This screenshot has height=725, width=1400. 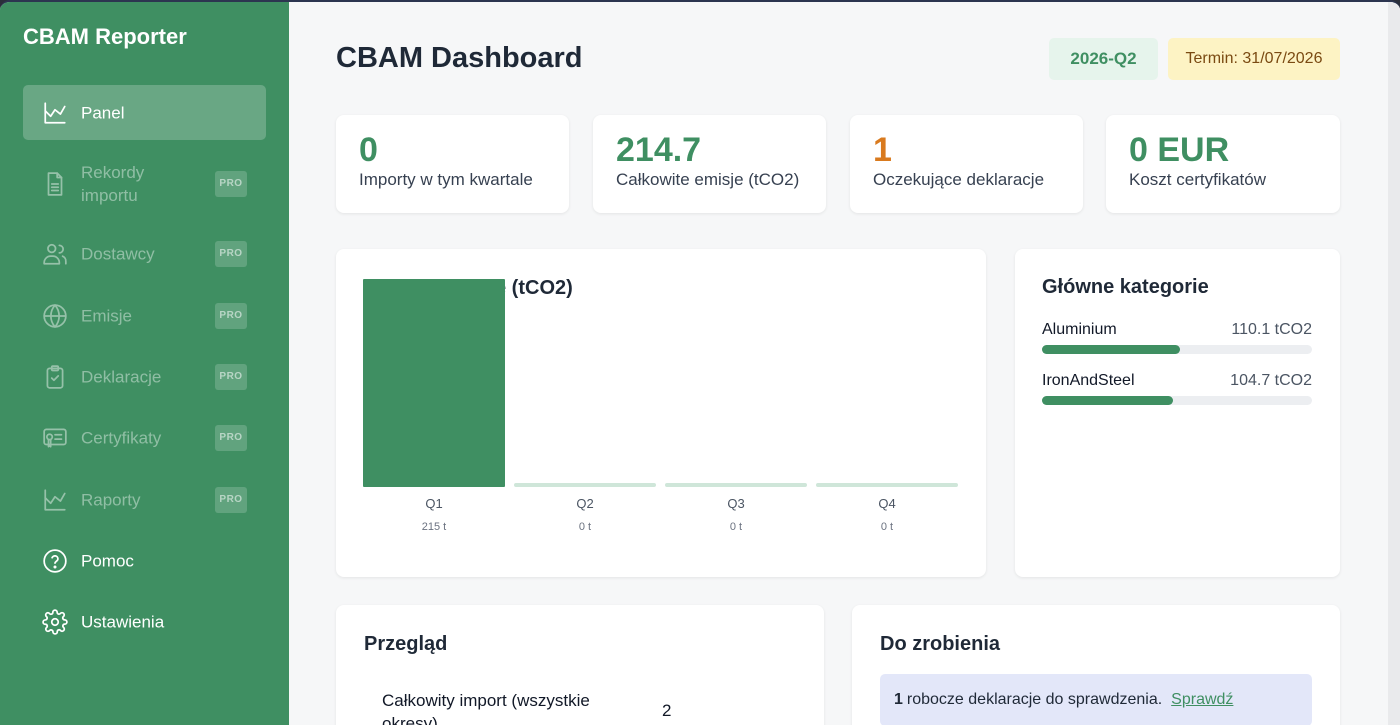 I want to click on sidebar-item-label: Ustawienia, so click(x=123, y=621).